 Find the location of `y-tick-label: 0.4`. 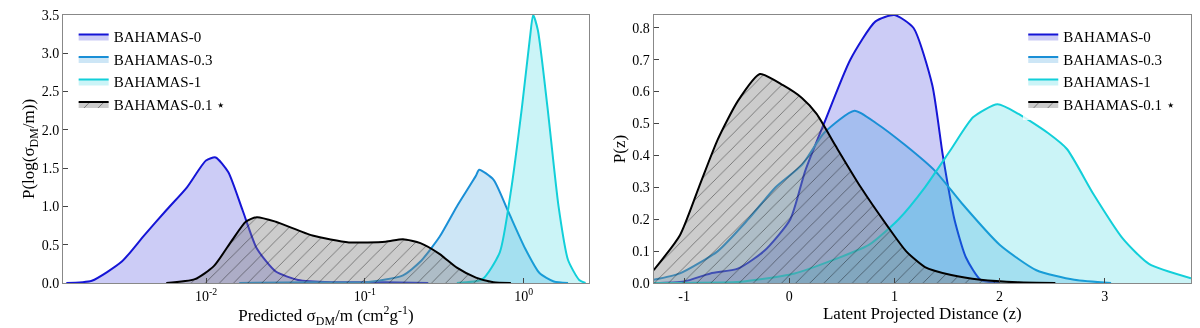

y-tick-label: 0.4 is located at coordinates (641, 156).